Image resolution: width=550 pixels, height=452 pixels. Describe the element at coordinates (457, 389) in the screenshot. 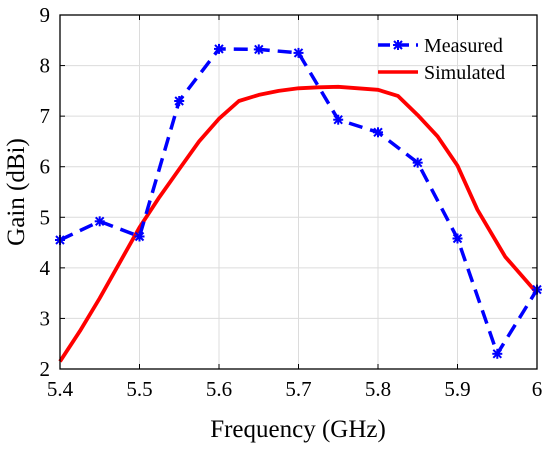

I see `x-tick-label: 5.9` at that location.